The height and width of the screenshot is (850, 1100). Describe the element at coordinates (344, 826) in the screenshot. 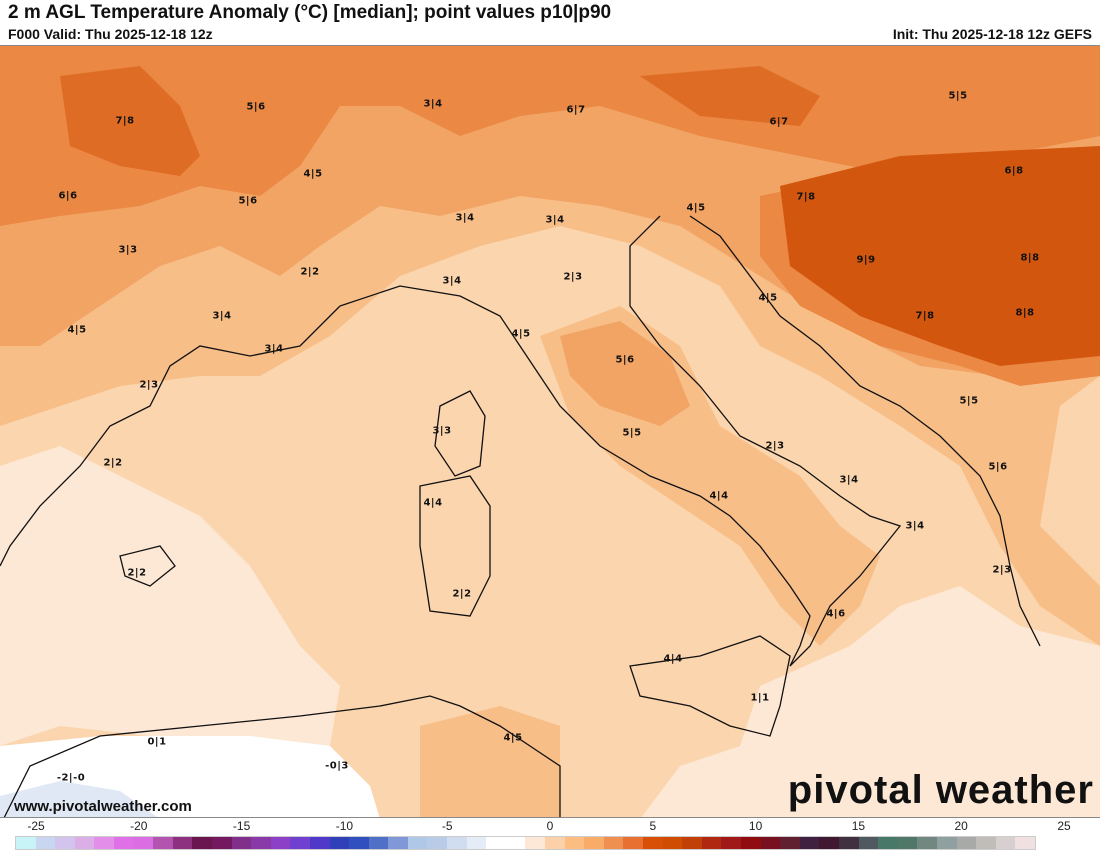

I see `colorbar-tick-label: -10` at that location.